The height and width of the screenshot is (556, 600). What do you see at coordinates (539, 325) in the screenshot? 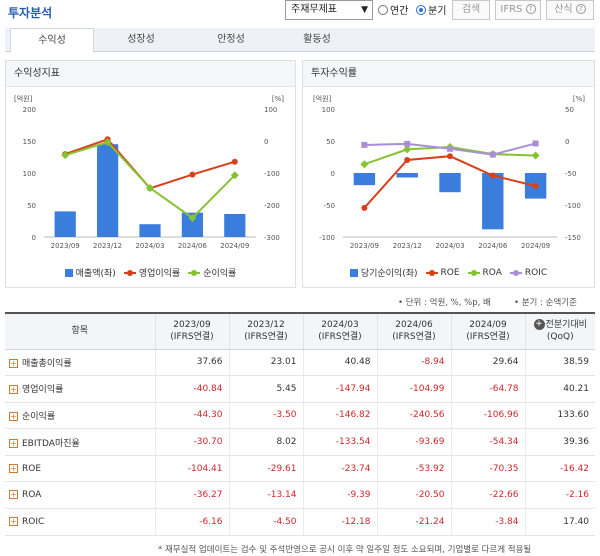
I see `plus-circle-icon: +` at bounding box center [539, 325].